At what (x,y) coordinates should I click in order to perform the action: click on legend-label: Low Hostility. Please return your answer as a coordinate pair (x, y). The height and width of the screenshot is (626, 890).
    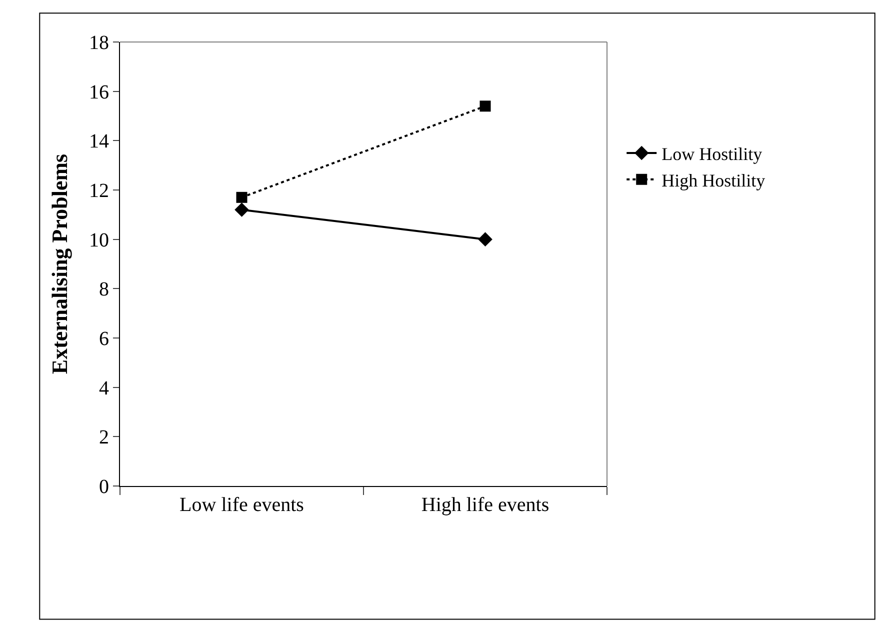
    Looking at the image, I should click on (712, 154).